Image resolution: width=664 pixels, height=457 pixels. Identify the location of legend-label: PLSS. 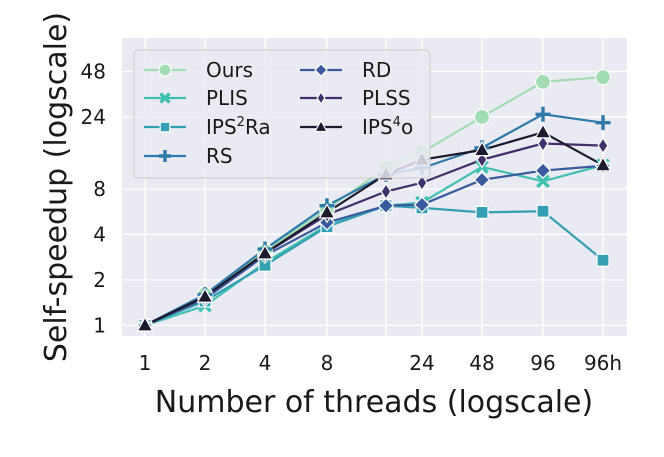
(386, 98).